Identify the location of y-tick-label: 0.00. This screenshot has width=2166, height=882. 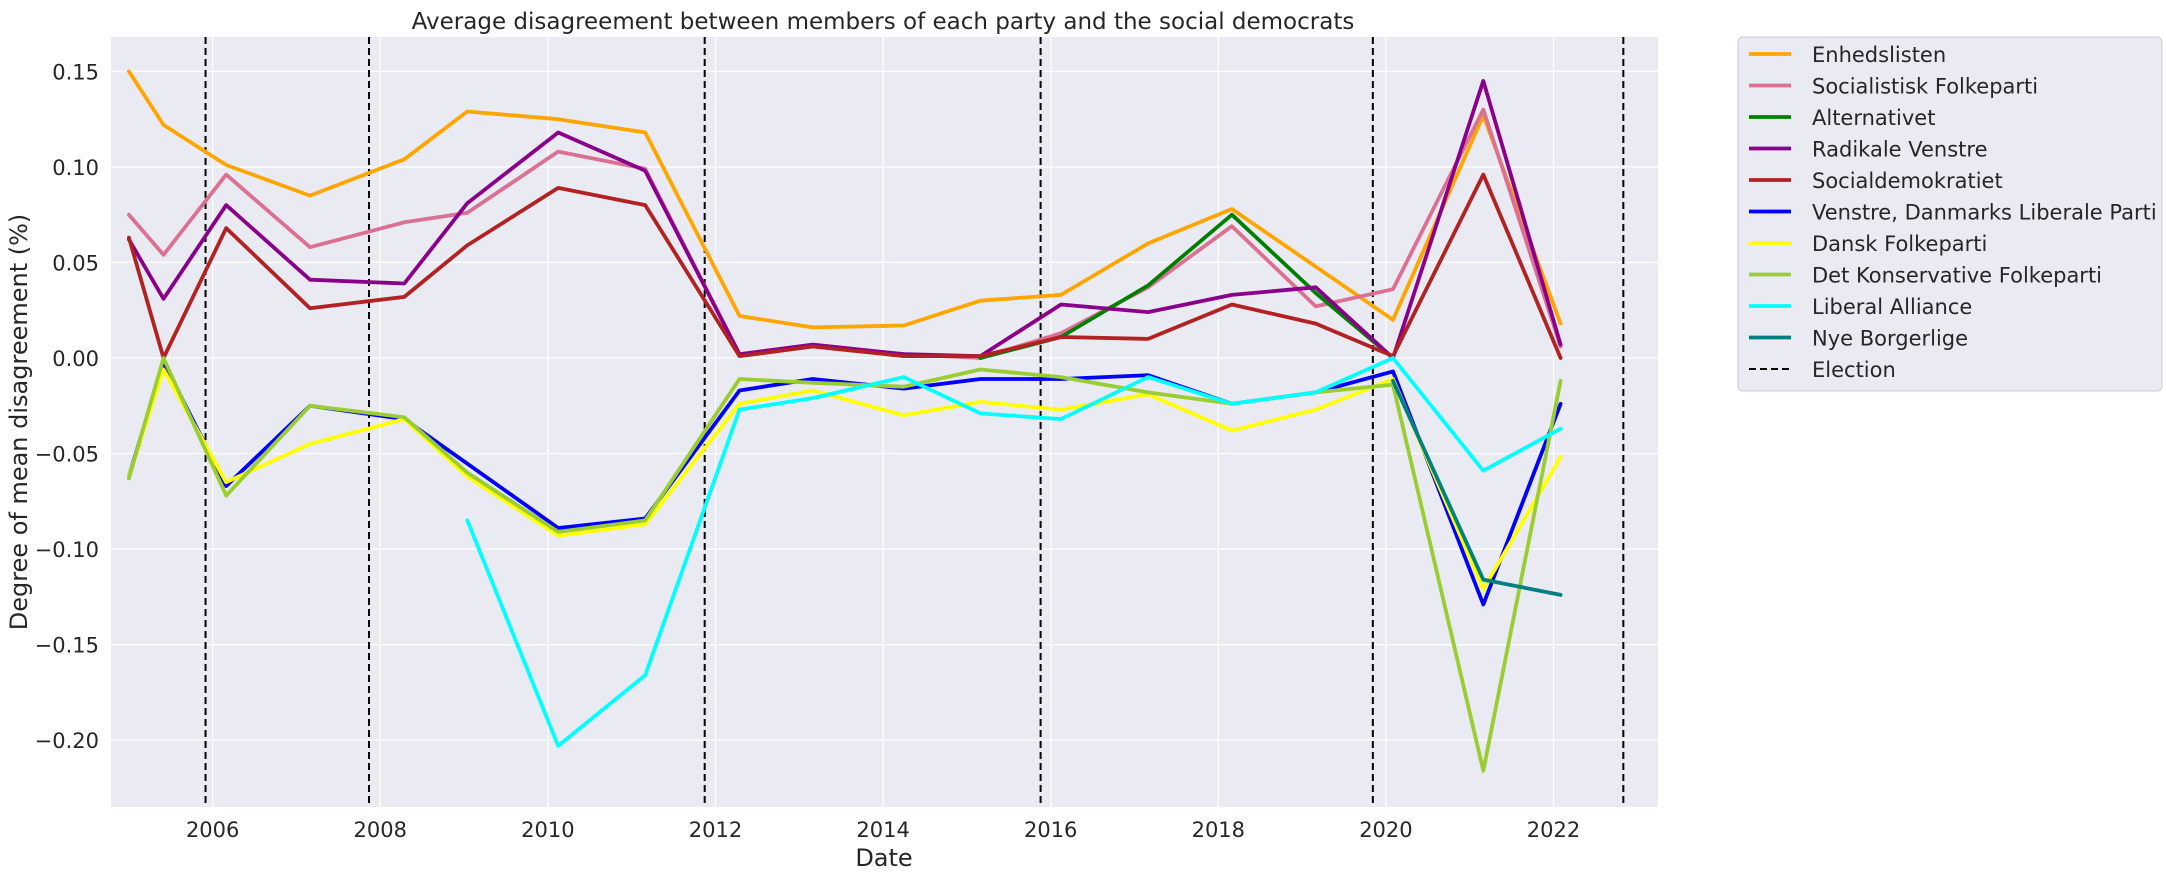
(75, 359).